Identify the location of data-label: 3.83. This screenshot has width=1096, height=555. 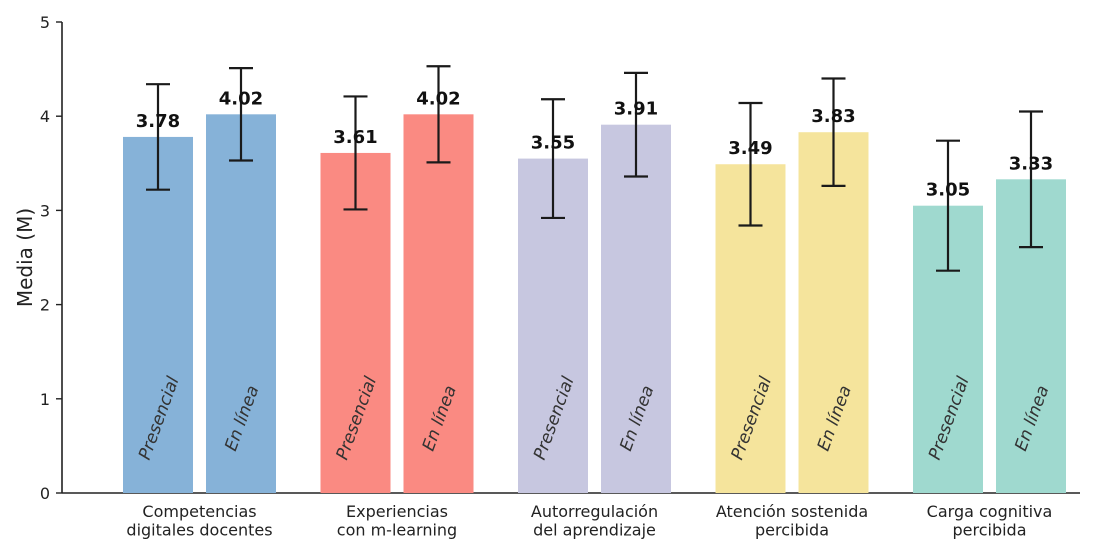
(833, 116).